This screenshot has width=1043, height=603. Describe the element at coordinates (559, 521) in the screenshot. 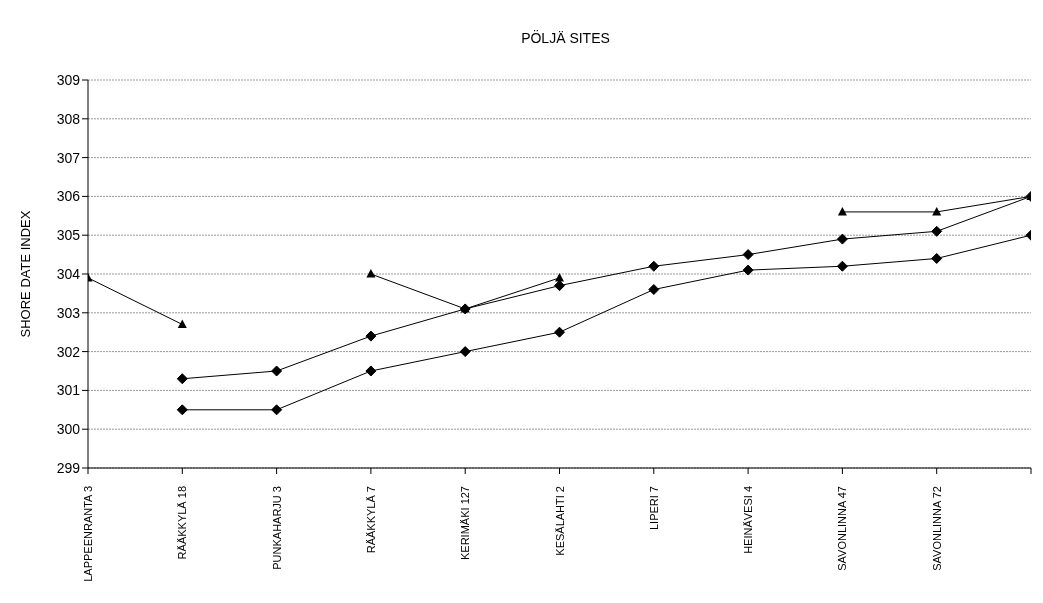

I see `x-tick-label: KESÄLAHTI 2` at that location.